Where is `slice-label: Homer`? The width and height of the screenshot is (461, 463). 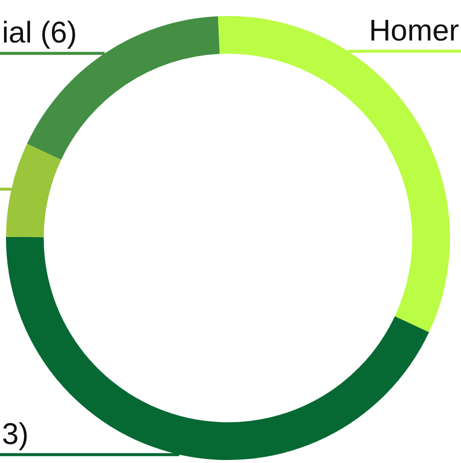
slice-label: Homer is located at coordinates (414, 31).